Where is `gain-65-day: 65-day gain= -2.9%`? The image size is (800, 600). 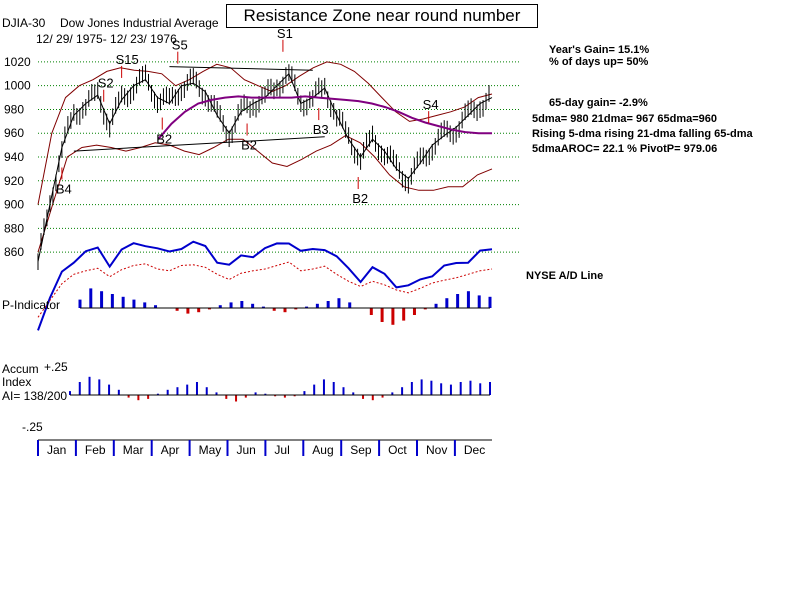 gain-65-day: 65-day gain= -2.9% is located at coordinates (598, 103).